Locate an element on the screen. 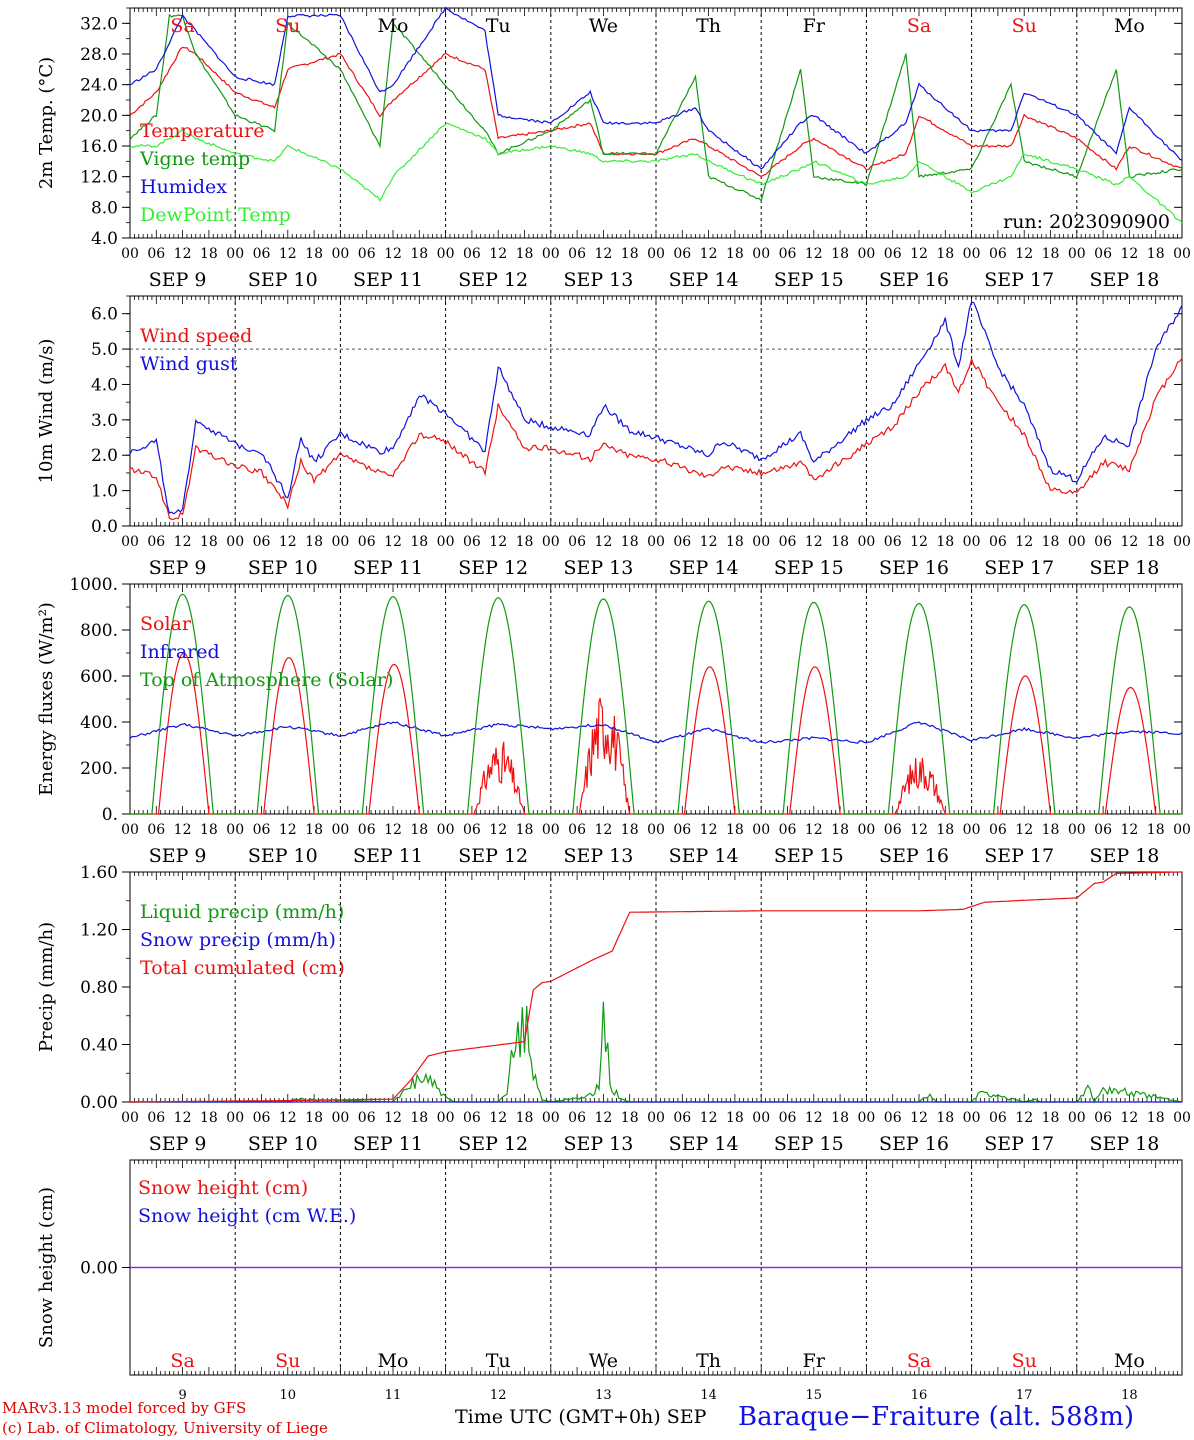 The image size is (1194, 1440). date-label: SEP 13 is located at coordinates (598, 568).